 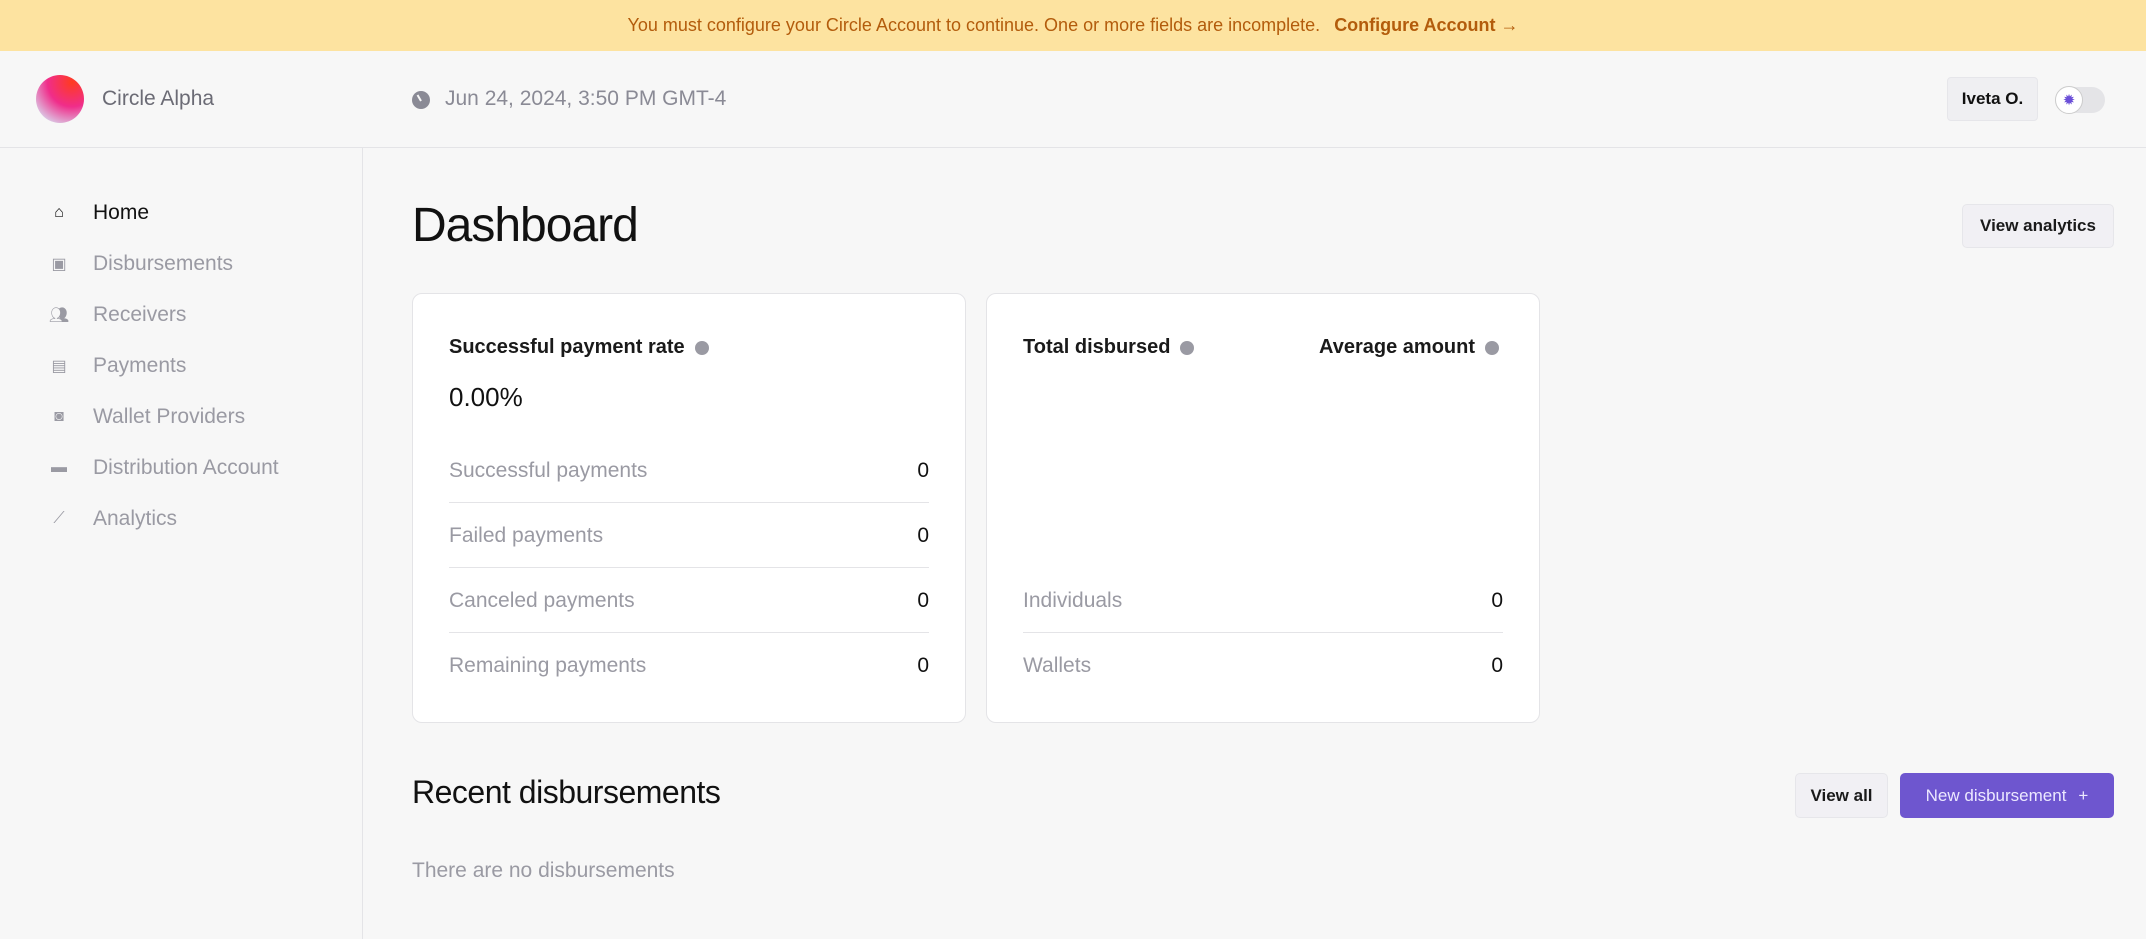 I want to click on users-icon: 👥︎, so click(x=59, y=315).